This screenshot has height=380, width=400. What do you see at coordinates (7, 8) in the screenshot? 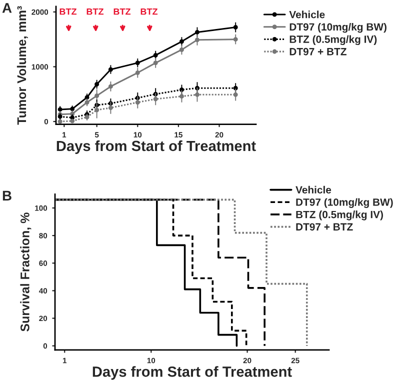
I see `chart-title: A` at bounding box center [7, 8].